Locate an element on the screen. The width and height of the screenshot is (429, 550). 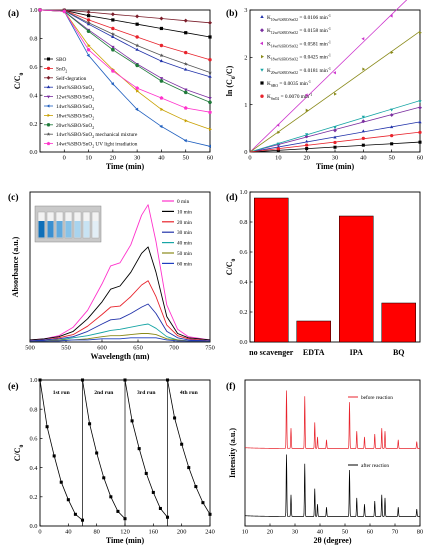
series-b-0: K10wt%SBO/SnO2 = 0.0106 min-1 is located at coordinates (335, 83).